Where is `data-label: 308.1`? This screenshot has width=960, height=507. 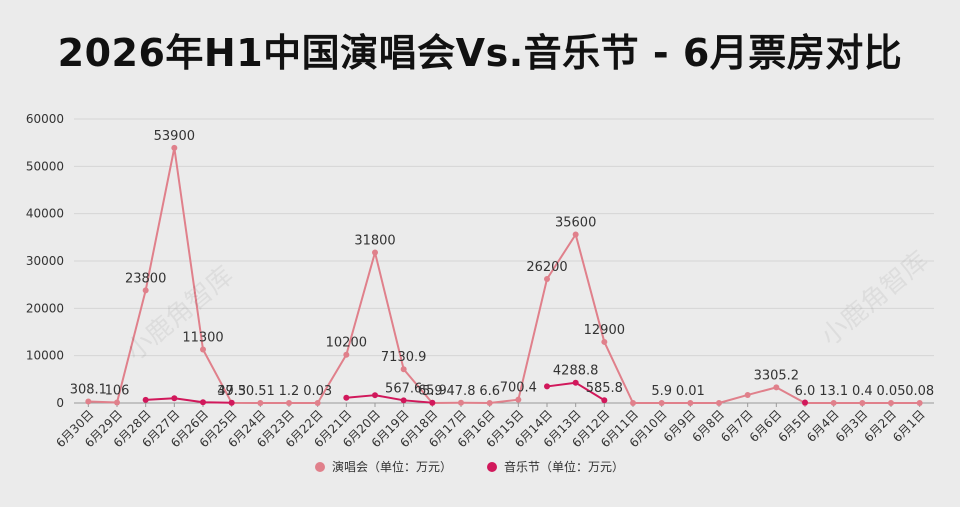 data-label: 308.1 is located at coordinates (88, 390).